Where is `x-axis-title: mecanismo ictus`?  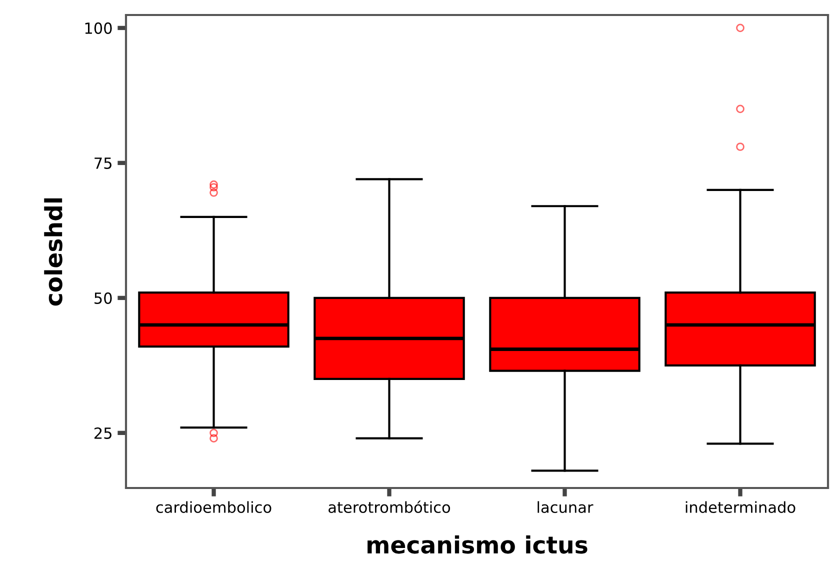
x-axis-title: mecanismo ictus is located at coordinates (478, 544).